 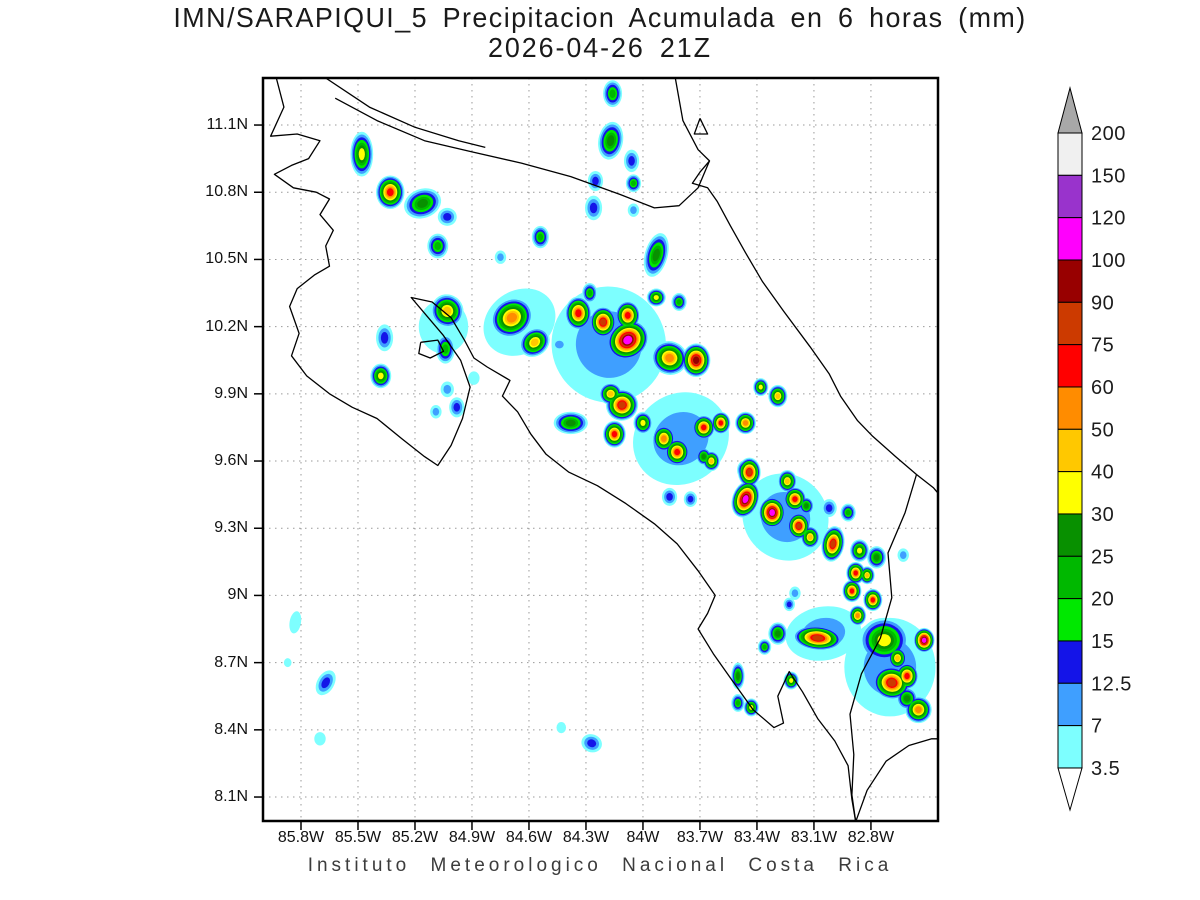 What do you see at coordinates (231, 729) in the screenshot?
I see `y-tick-label: 8.4N` at bounding box center [231, 729].